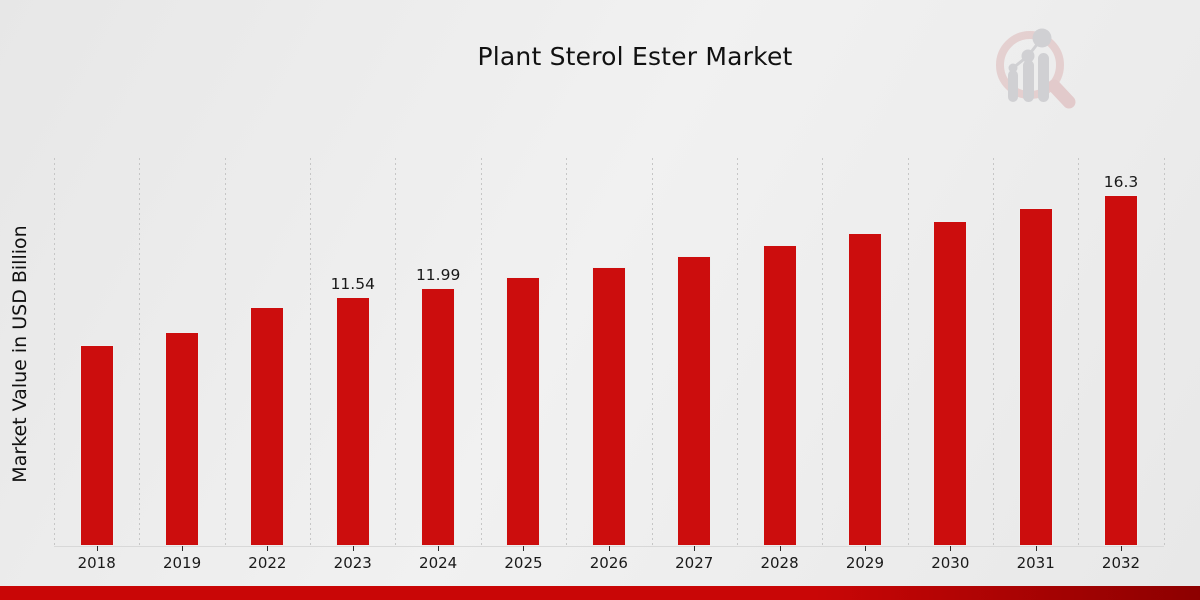 This screenshot has height=600, width=1200. What do you see at coordinates (635, 56) in the screenshot?
I see `chart-title: Plant Sterol Ester Market` at bounding box center [635, 56].